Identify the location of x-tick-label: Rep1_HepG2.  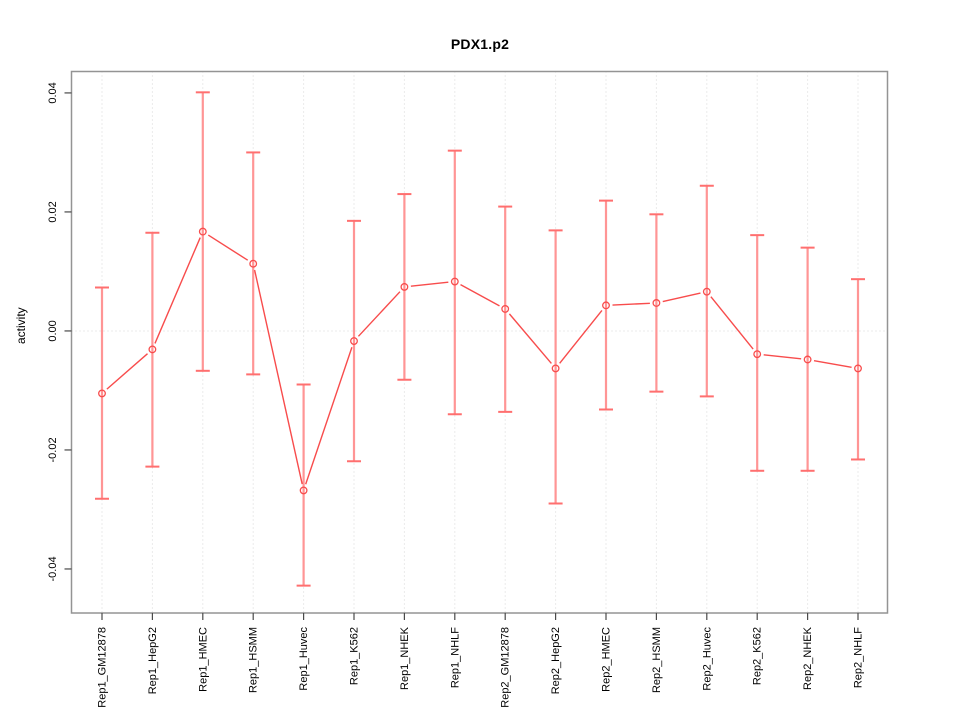
(153, 660).